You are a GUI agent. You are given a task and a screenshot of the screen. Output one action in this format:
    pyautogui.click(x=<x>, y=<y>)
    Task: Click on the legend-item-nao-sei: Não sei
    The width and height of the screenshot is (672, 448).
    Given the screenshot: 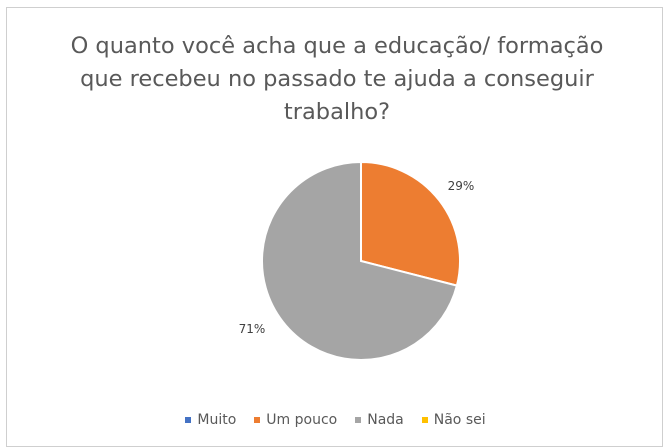 What is the action you would take?
    pyautogui.click(x=453, y=420)
    